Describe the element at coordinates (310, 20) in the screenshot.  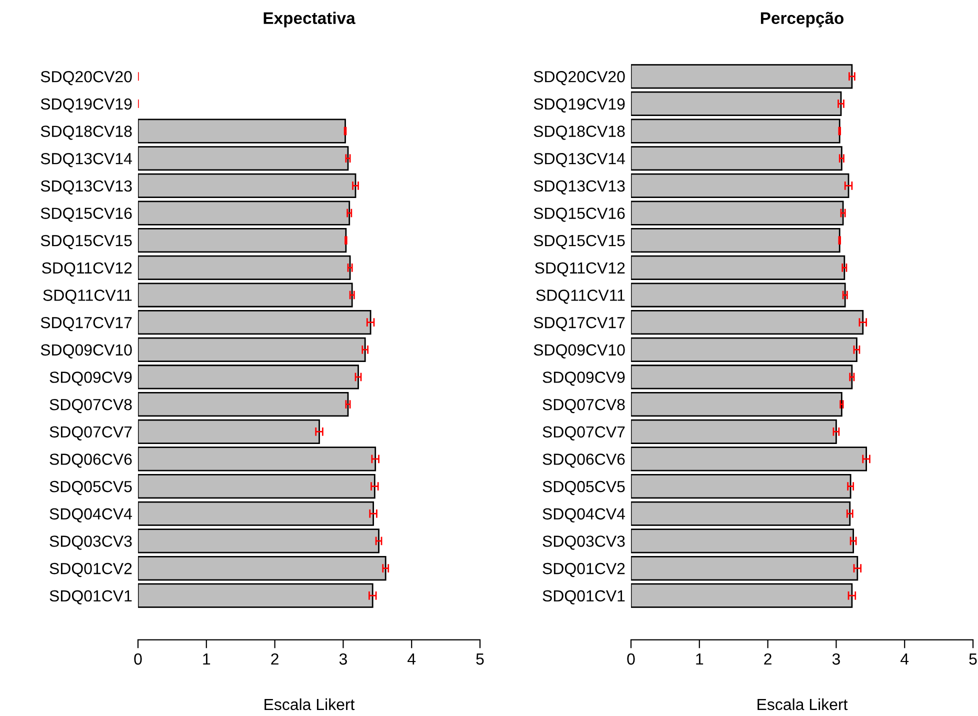
I see `chart-title: Expectativa` at that location.